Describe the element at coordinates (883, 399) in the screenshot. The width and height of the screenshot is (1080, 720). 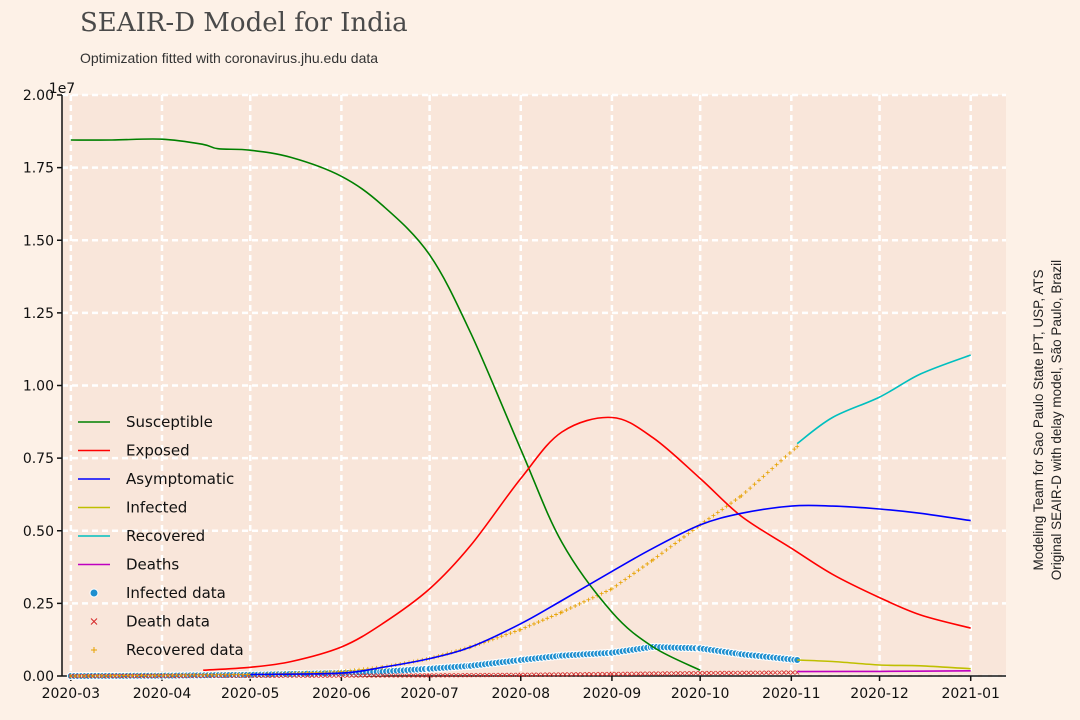
I see `series-line-recovered` at that location.